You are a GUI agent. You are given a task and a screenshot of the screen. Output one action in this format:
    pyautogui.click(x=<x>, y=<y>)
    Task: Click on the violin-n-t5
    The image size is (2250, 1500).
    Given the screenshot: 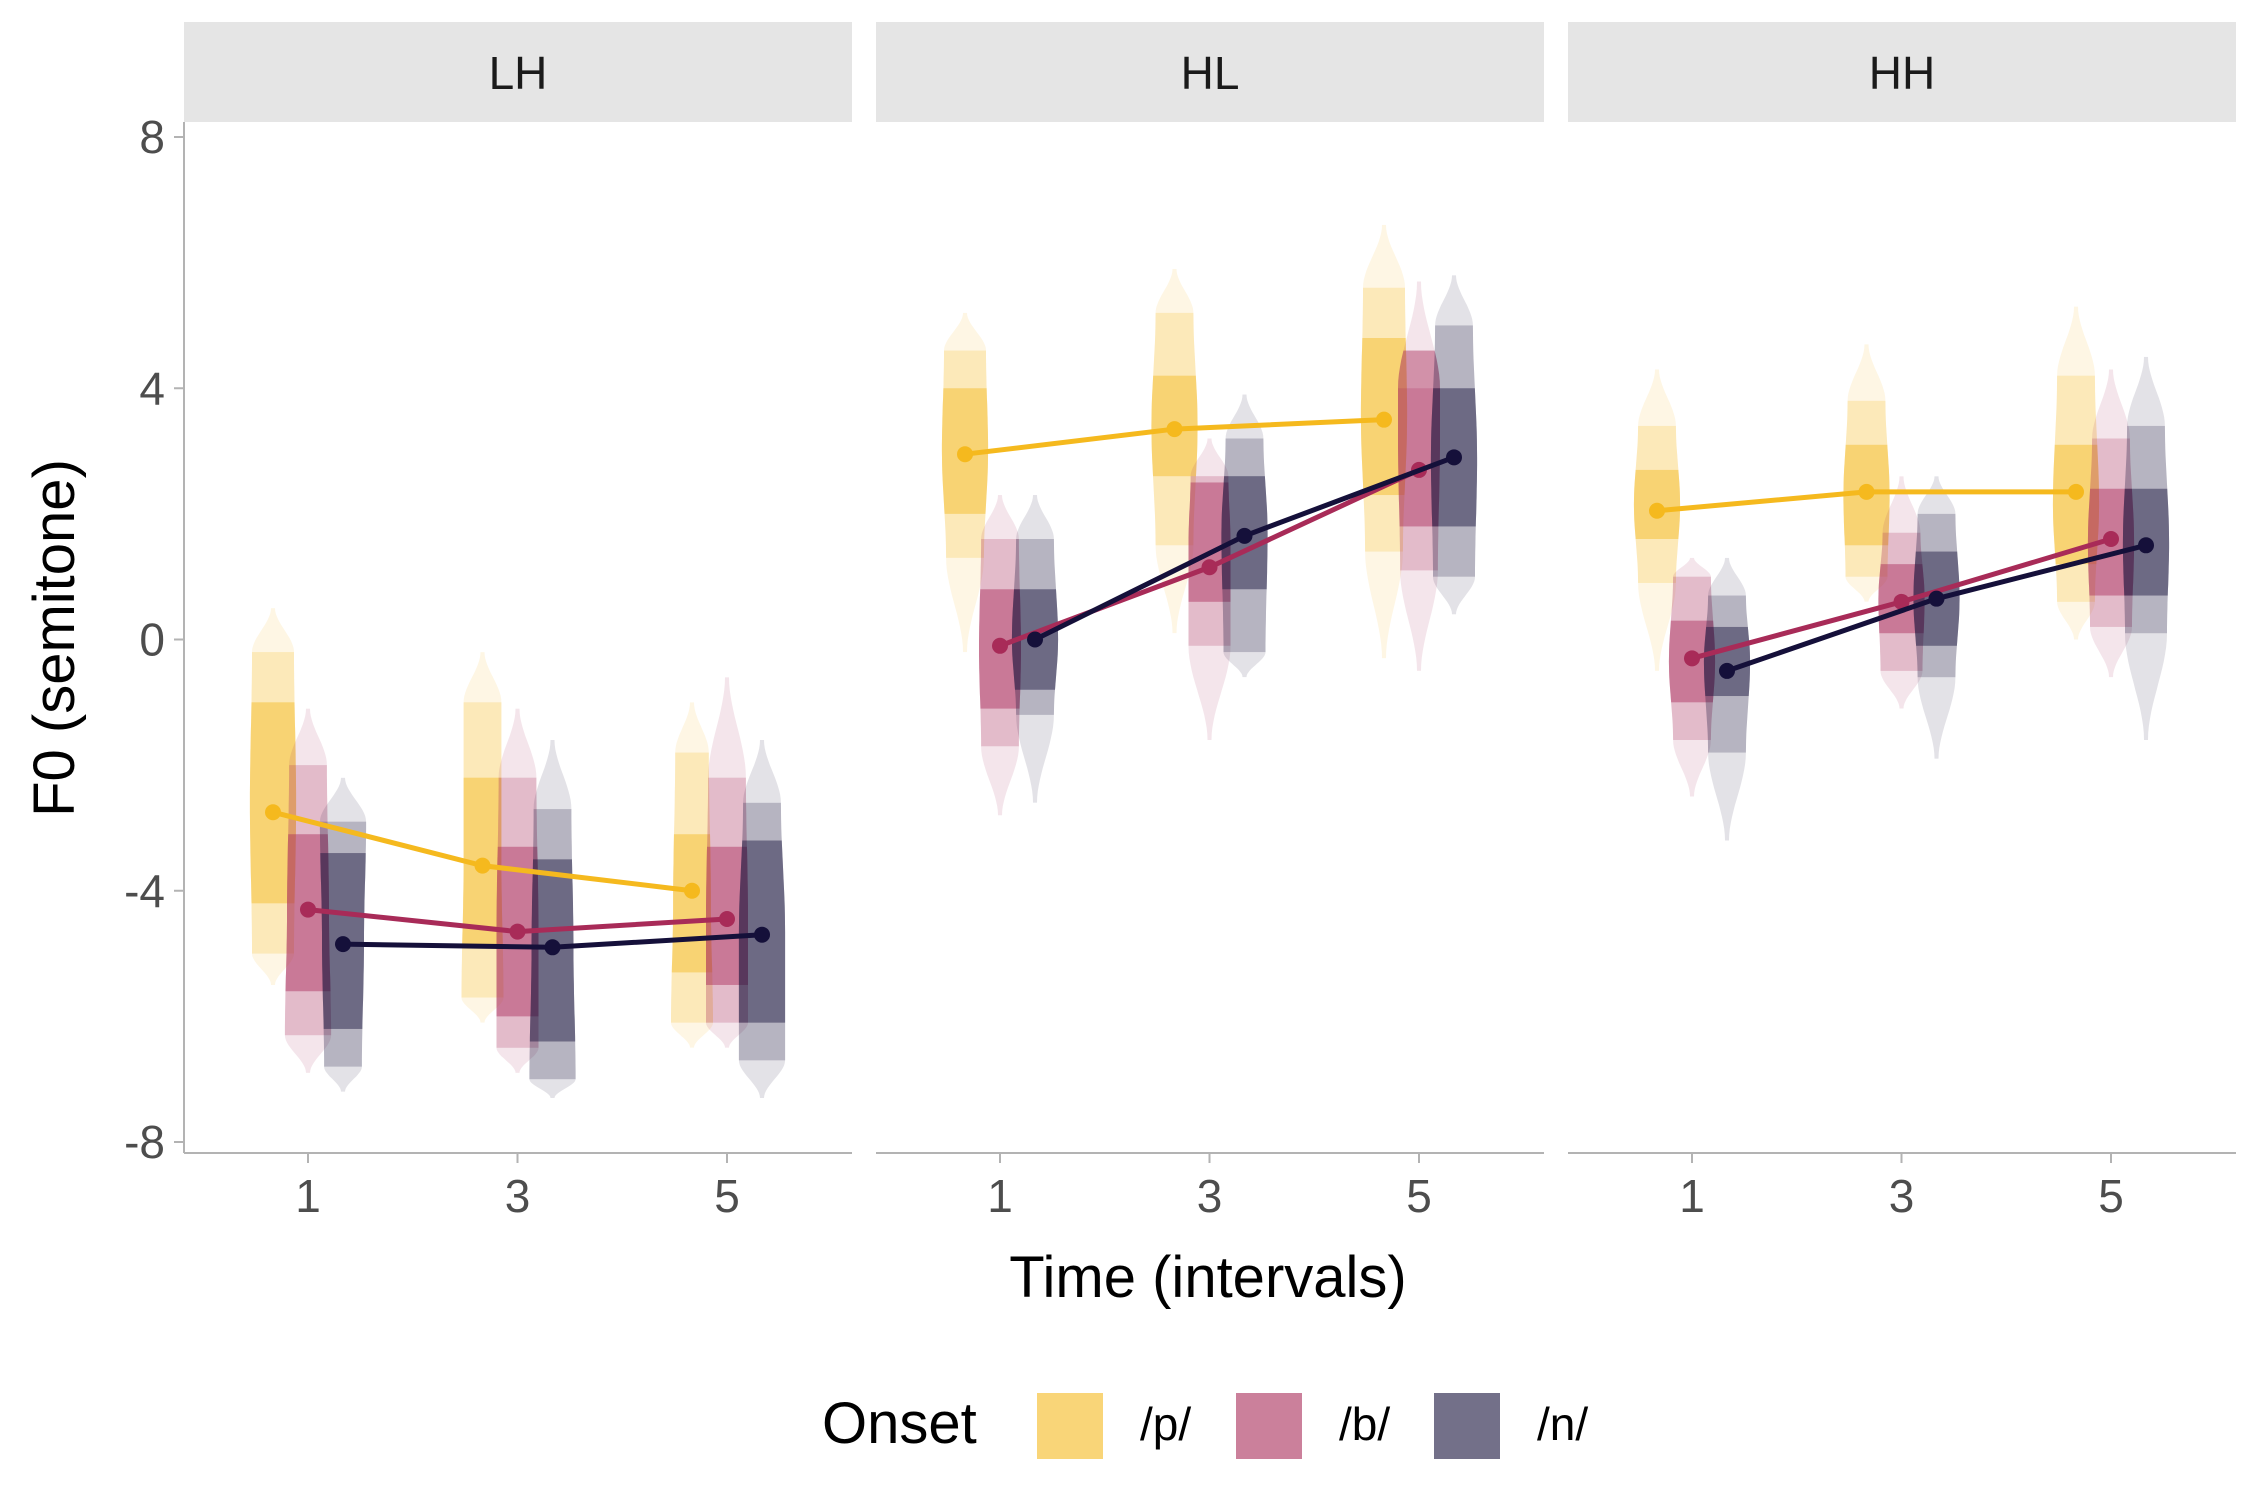 What is the action you would take?
    pyautogui.click(x=1454, y=445)
    